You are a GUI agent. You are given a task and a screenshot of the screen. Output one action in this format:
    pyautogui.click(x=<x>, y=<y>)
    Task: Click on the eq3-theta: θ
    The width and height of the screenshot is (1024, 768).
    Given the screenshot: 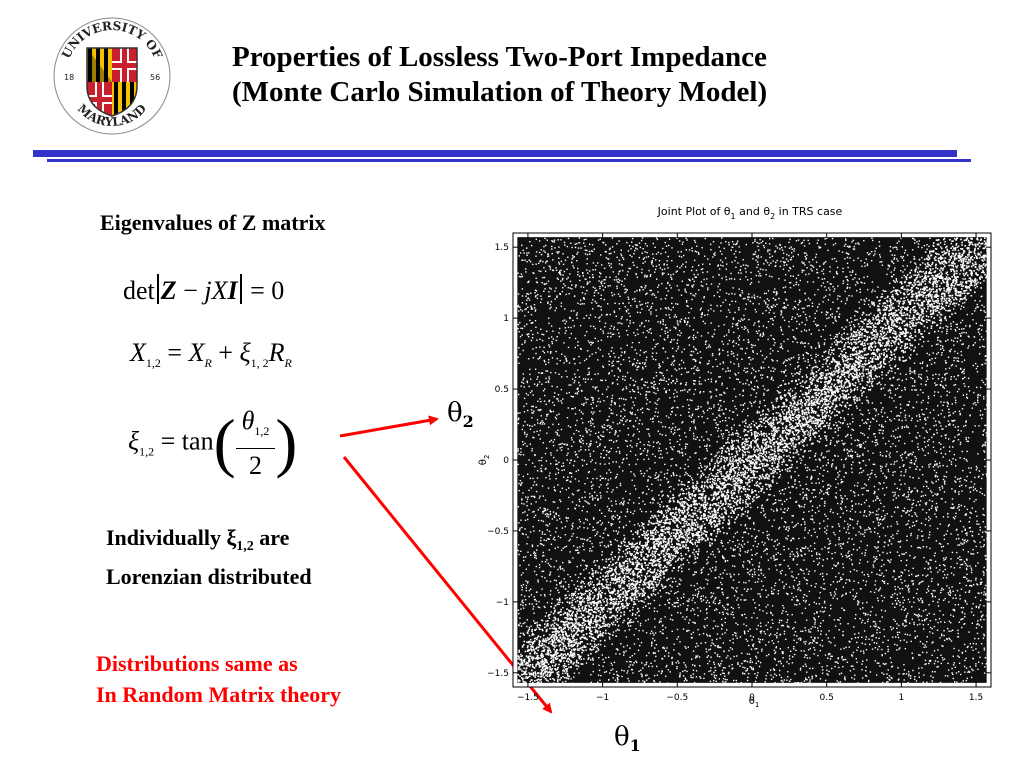 What is the action you would take?
    pyautogui.click(x=248, y=420)
    